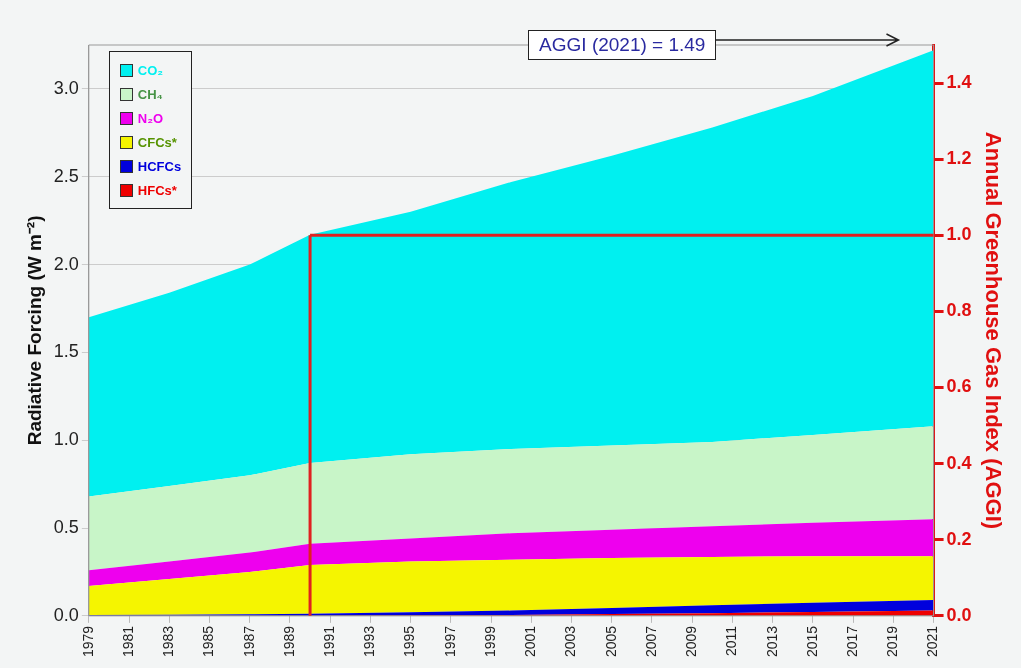  I want to click on x-tick-label: 2001, so click(530, 641).